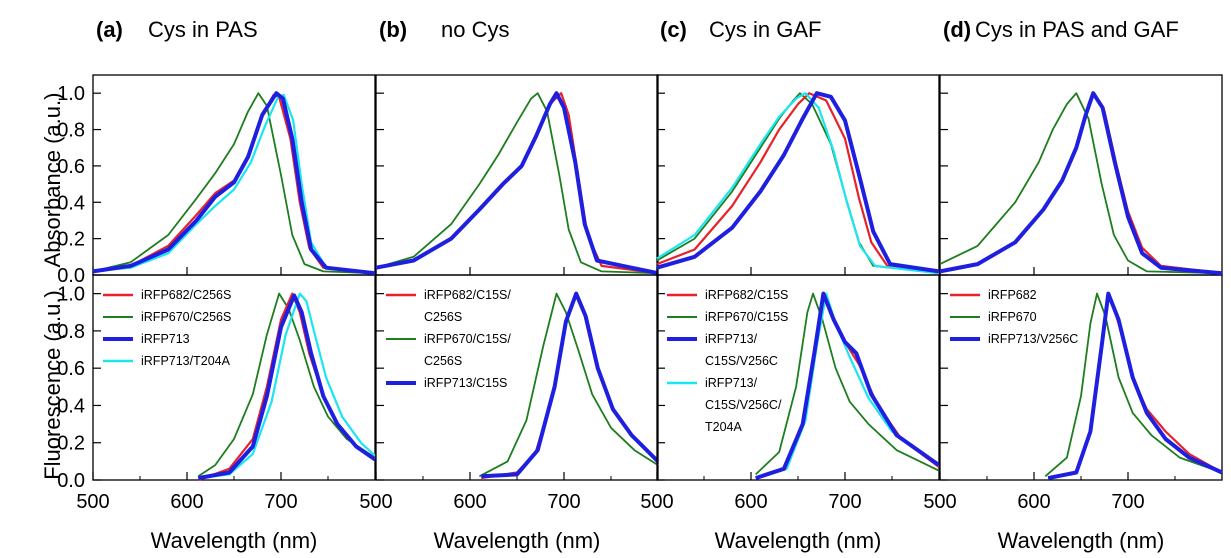 The image size is (1231, 558). I want to click on y-axis-label-fluorescence: Fluorescence (a.u.), so click(52, 385).